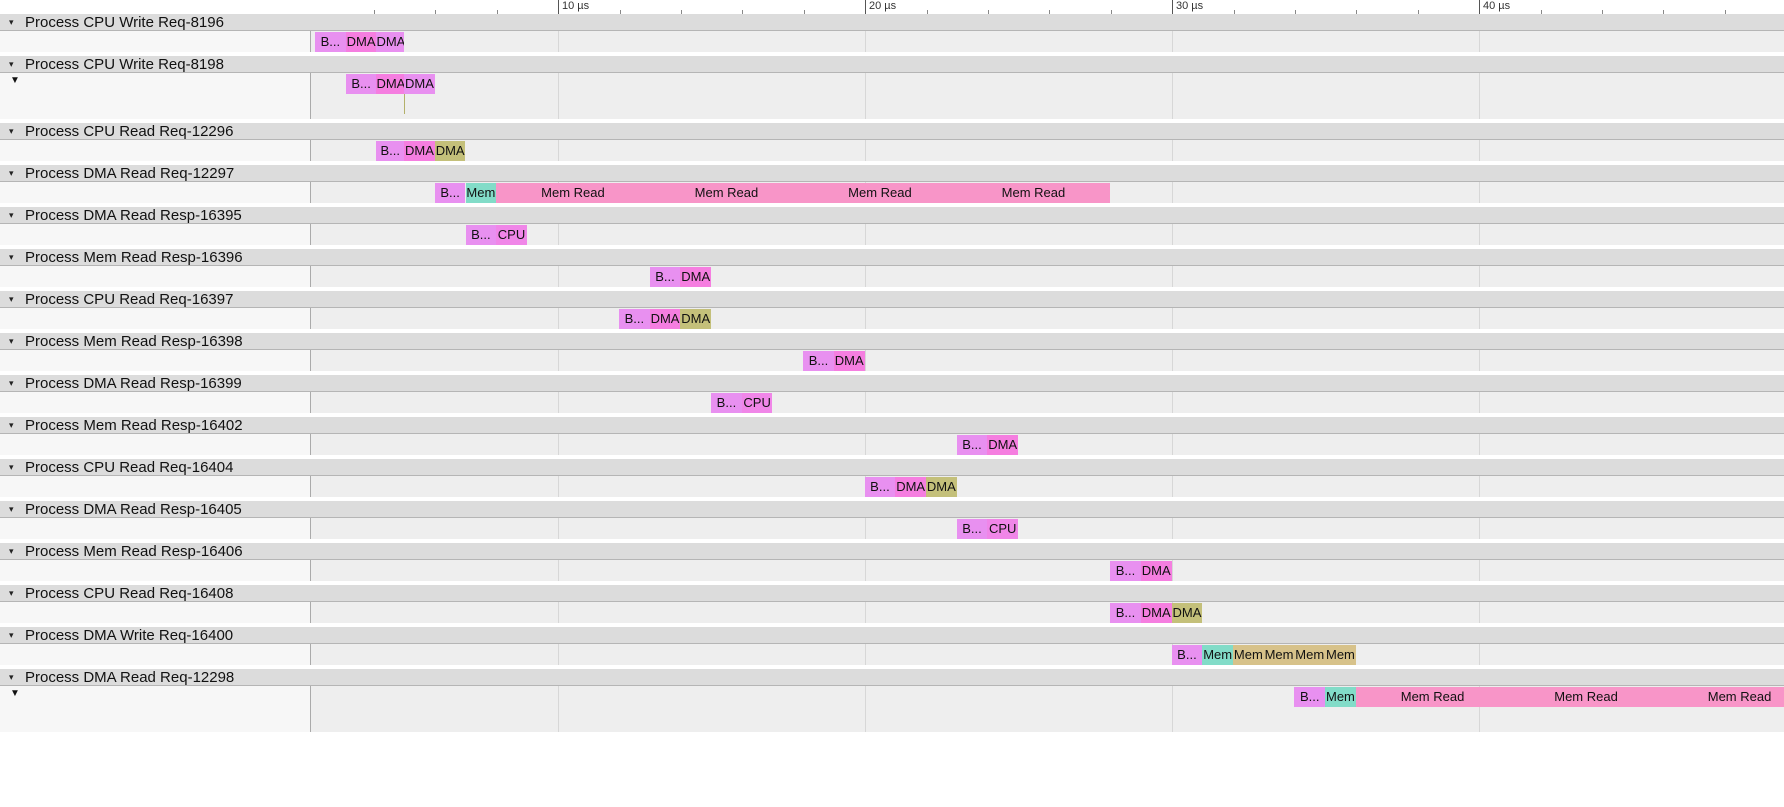 The width and height of the screenshot is (1784, 807). What do you see at coordinates (892, 22) in the screenshot?
I see `track-header: ▾ Process CPU Write Req-8196` at bounding box center [892, 22].